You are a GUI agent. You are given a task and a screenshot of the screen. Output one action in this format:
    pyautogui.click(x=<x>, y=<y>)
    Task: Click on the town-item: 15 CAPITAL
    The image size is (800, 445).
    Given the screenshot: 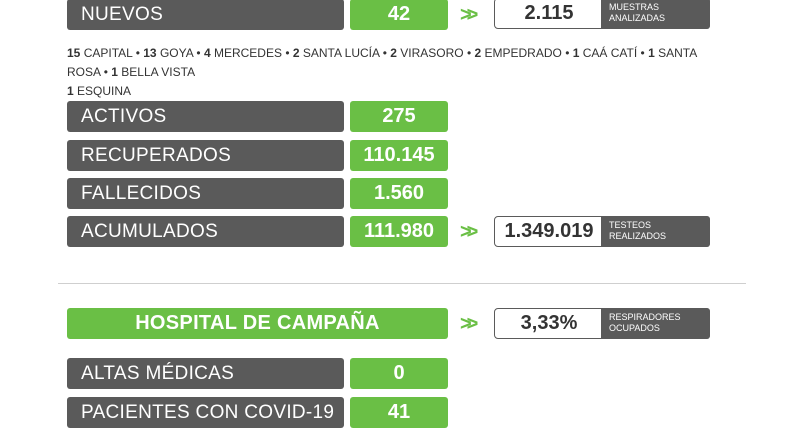 What is the action you would take?
    pyautogui.click(x=99, y=53)
    